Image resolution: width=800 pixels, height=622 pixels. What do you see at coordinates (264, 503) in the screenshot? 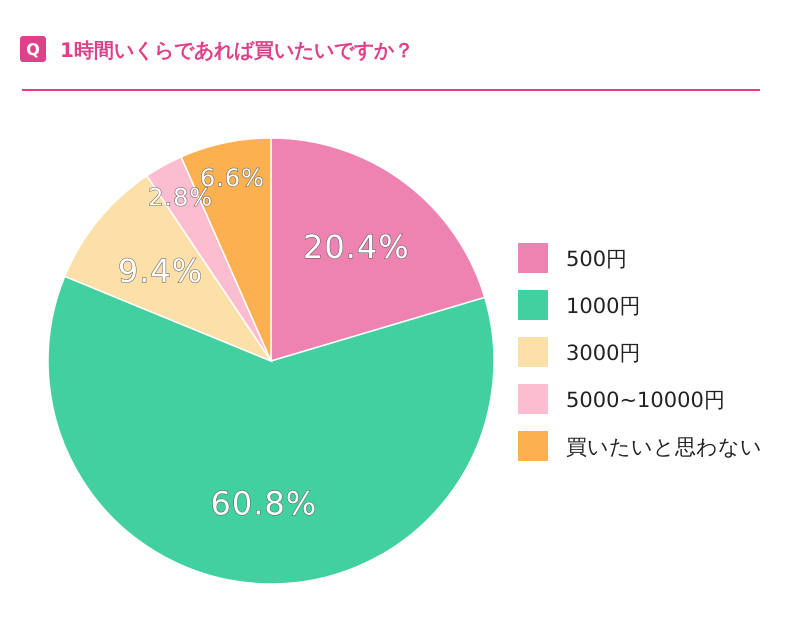
I see `data-label: 60.8%` at bounding box center [264, 503].